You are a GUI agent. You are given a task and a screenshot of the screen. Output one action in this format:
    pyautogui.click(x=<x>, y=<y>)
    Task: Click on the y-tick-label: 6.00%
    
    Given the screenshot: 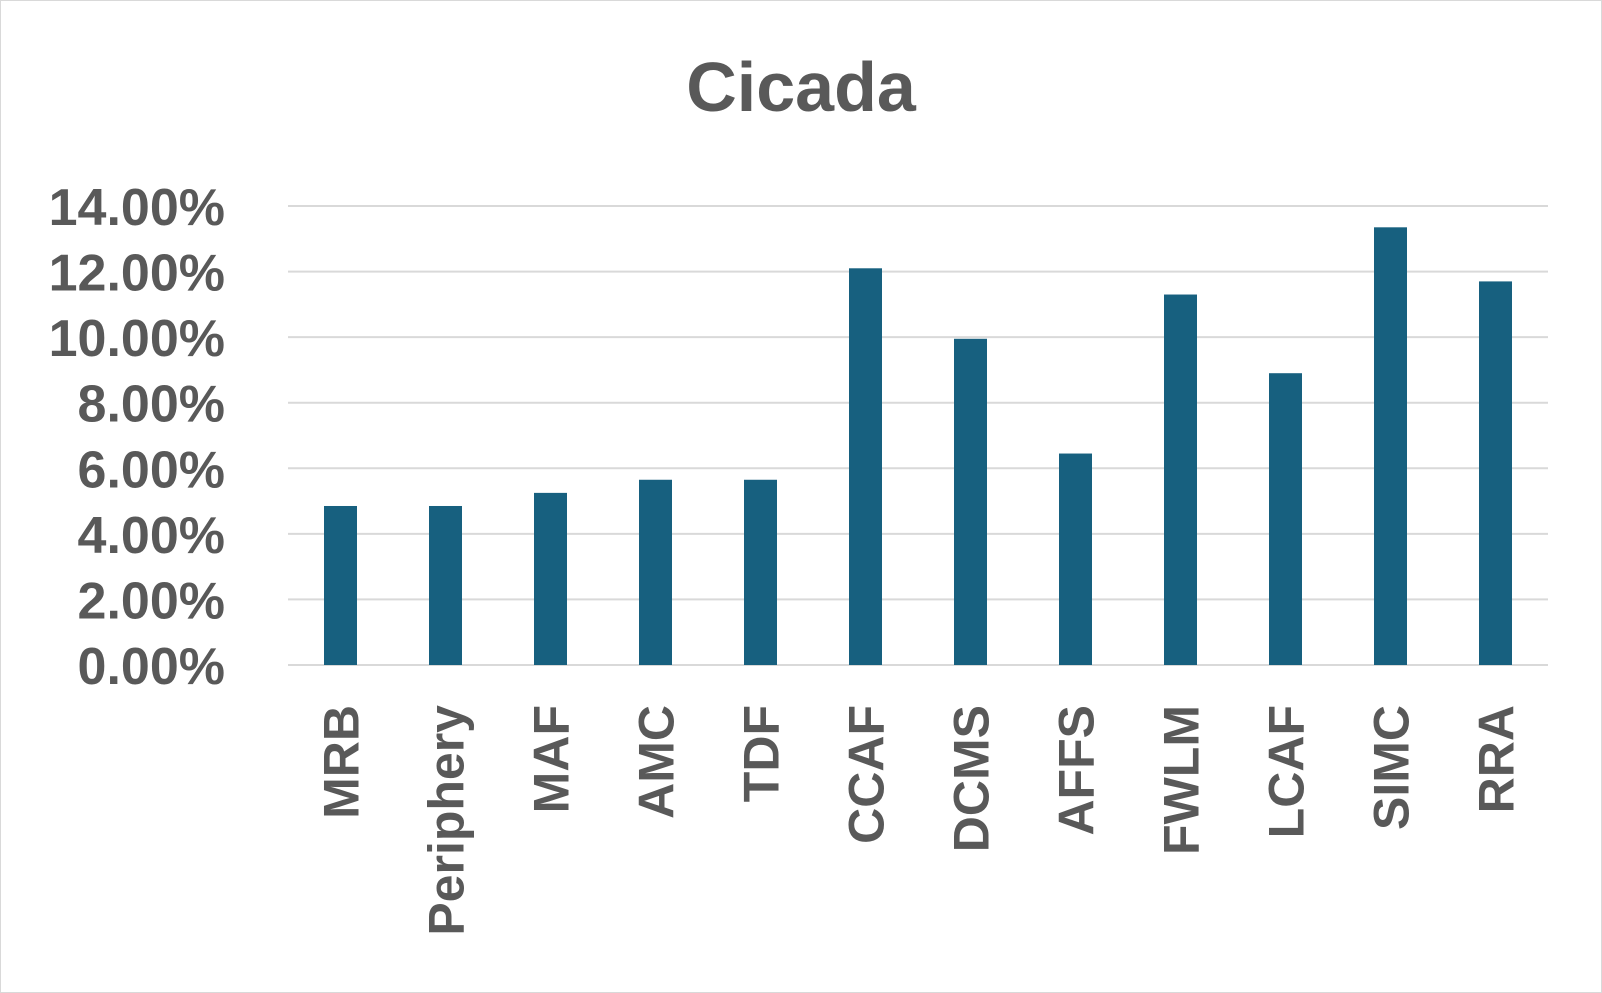 What is the action you would take?
    pyautogui.click(x=151, y=470)
    